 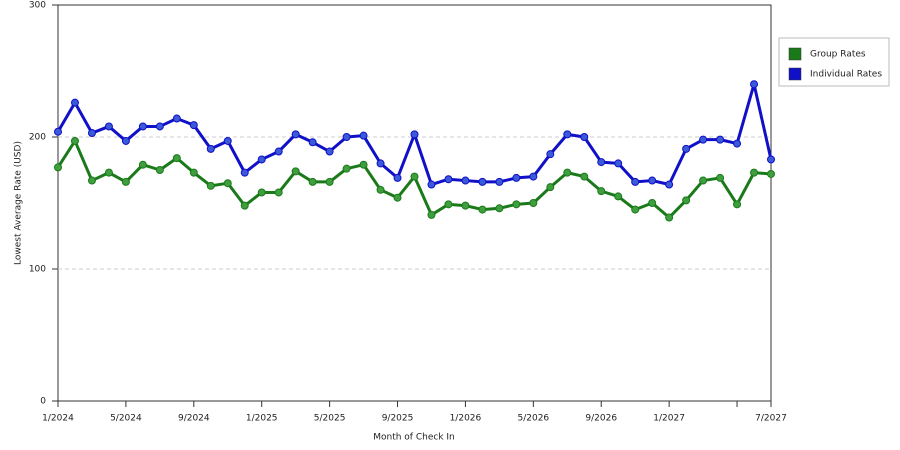 I want to click on y-tick-label: 100, so click(x=37, y=270).